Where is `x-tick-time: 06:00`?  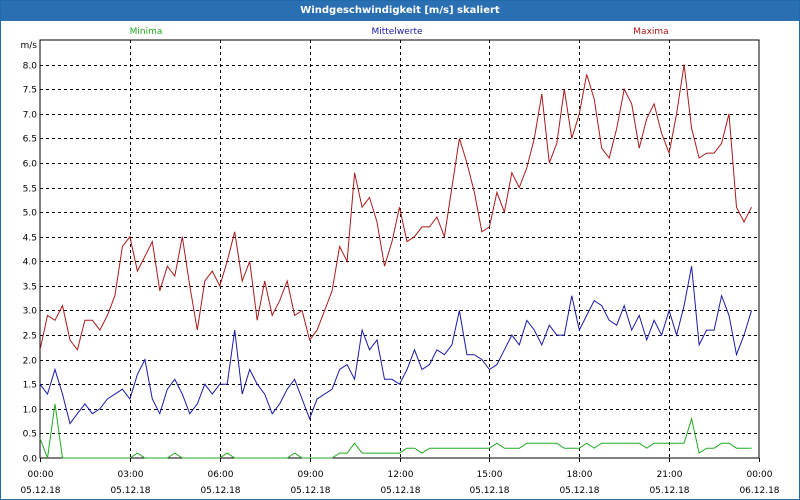
x-tick-time: 06:00 is located at coordinates (221, 475).